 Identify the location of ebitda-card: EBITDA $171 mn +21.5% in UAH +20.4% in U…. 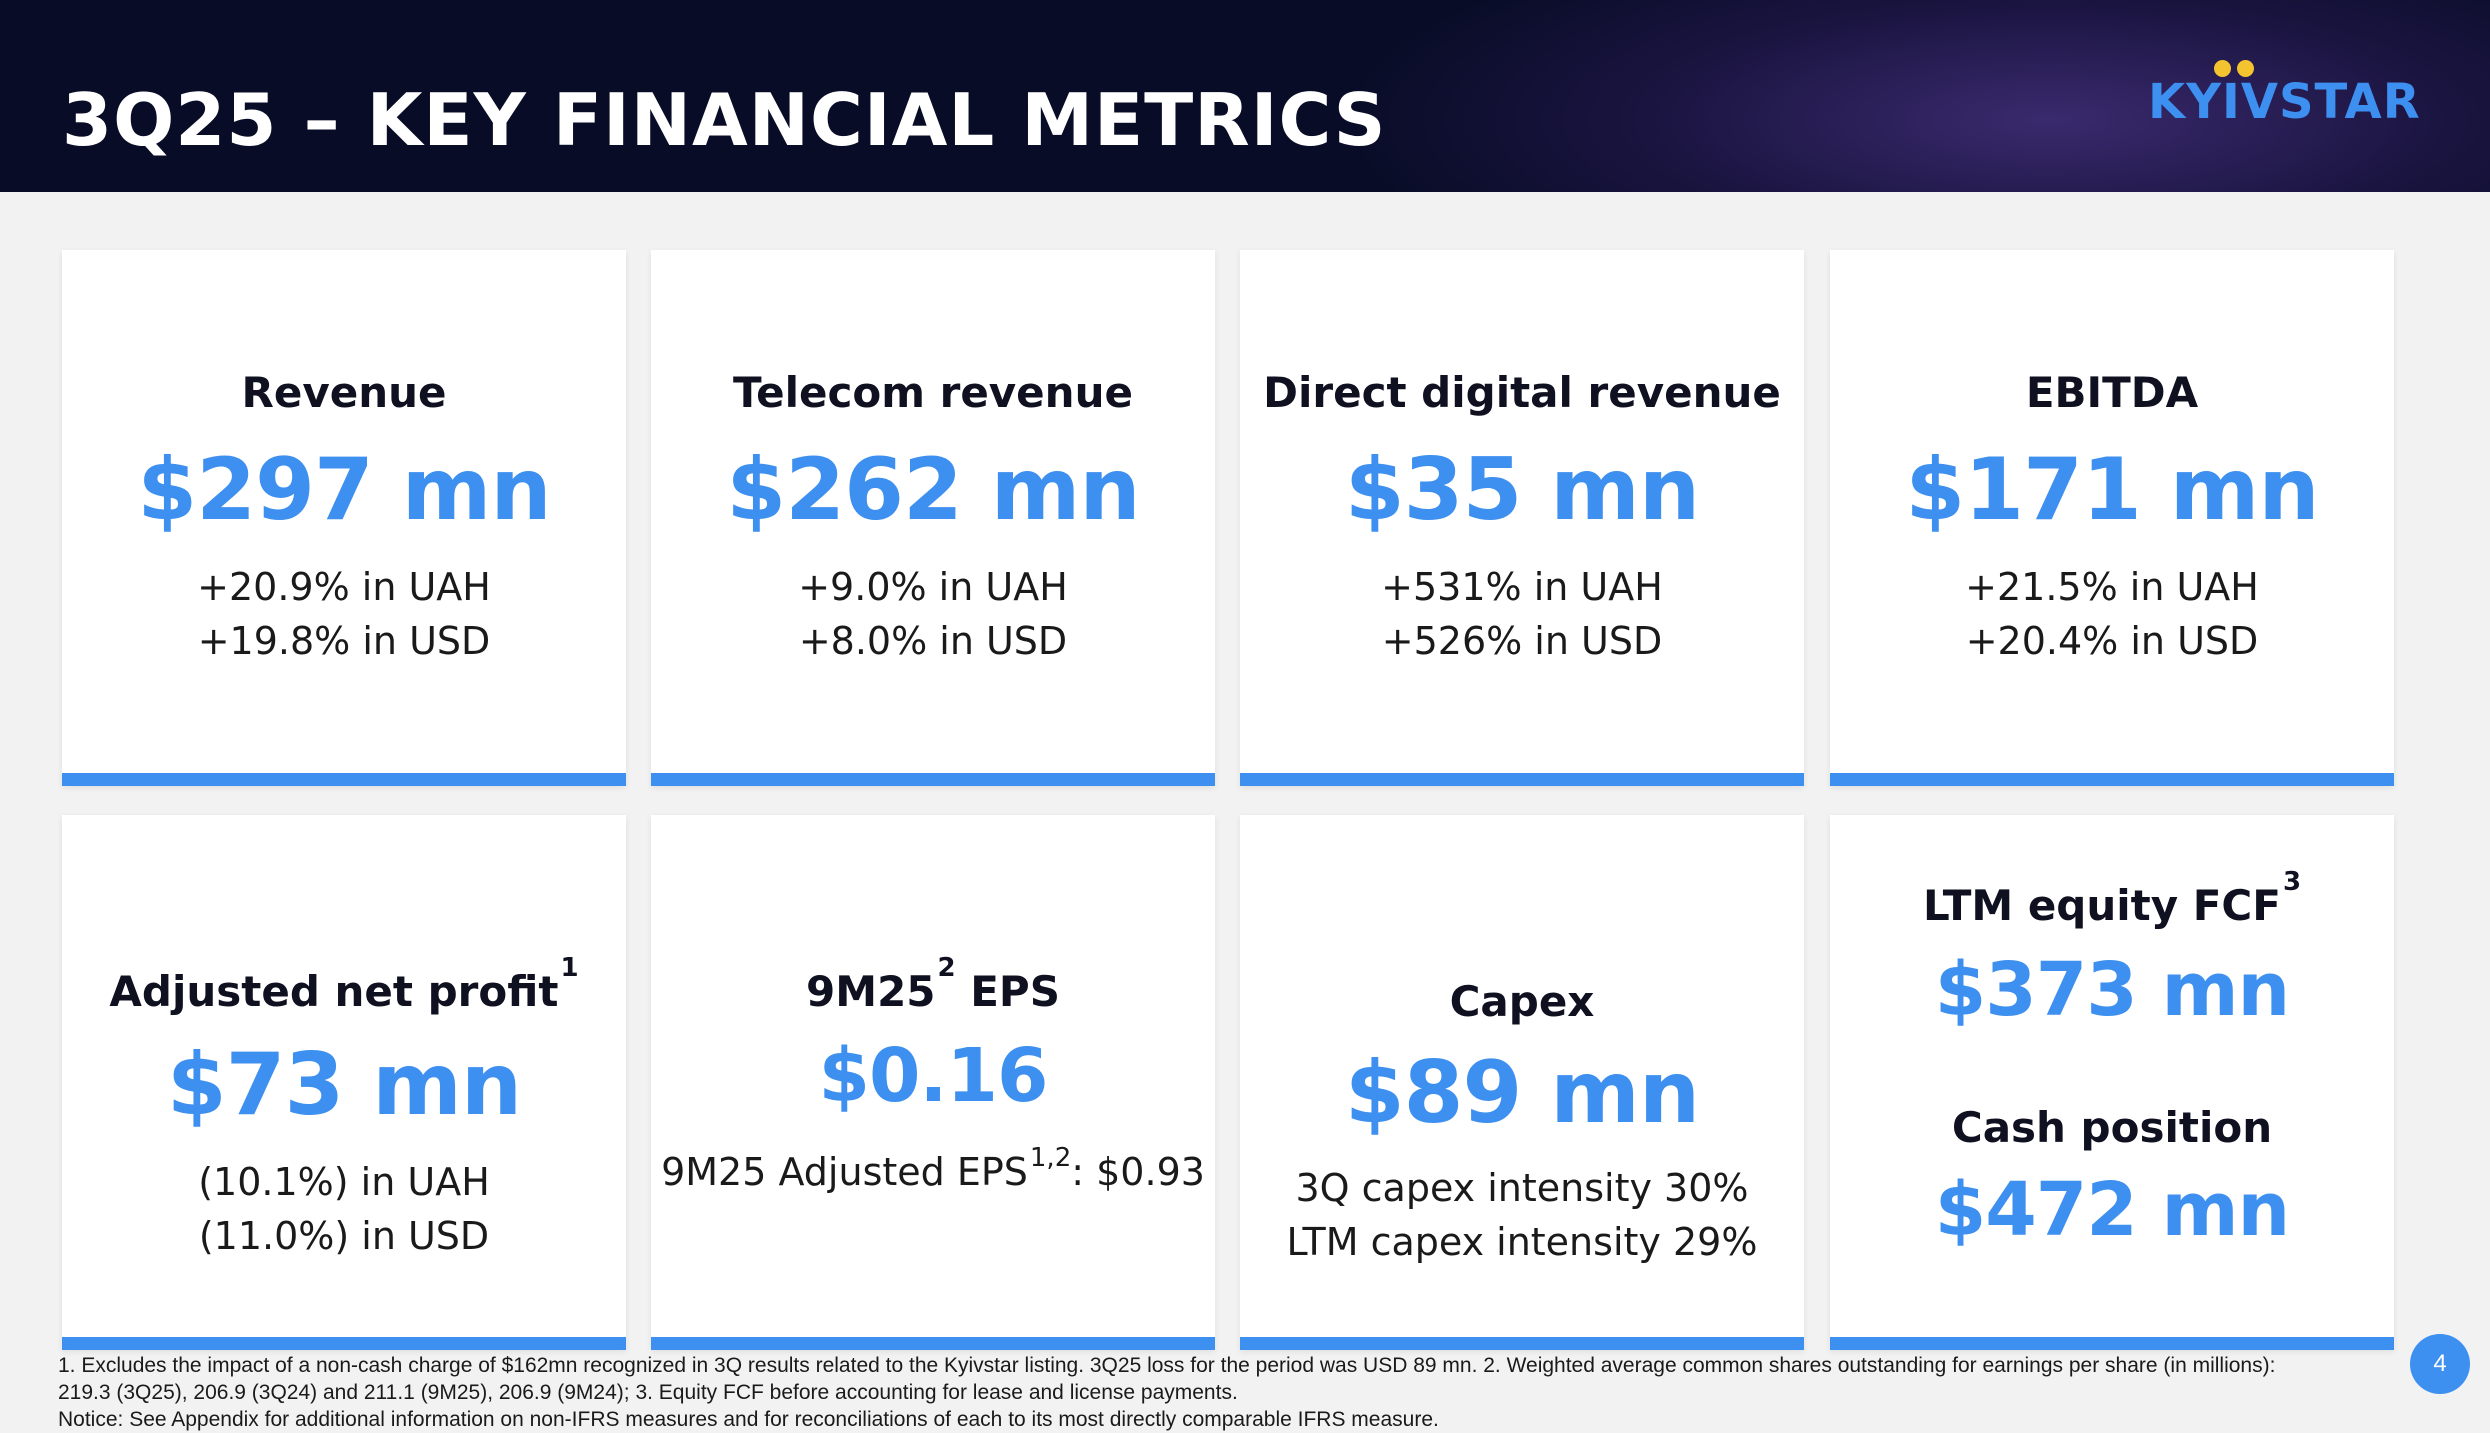
(2112, 518).